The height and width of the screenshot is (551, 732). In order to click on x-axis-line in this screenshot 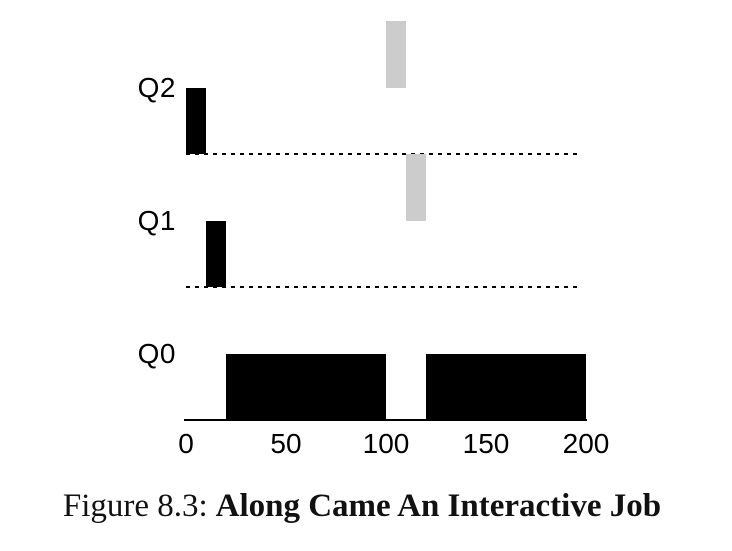, I will do `click(385, 420)`.